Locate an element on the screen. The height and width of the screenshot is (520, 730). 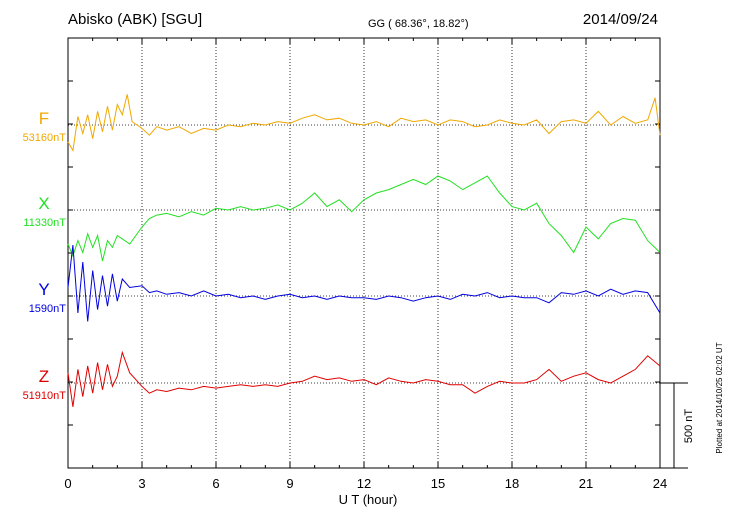
series-line-f is located at coordinates (364, 123).